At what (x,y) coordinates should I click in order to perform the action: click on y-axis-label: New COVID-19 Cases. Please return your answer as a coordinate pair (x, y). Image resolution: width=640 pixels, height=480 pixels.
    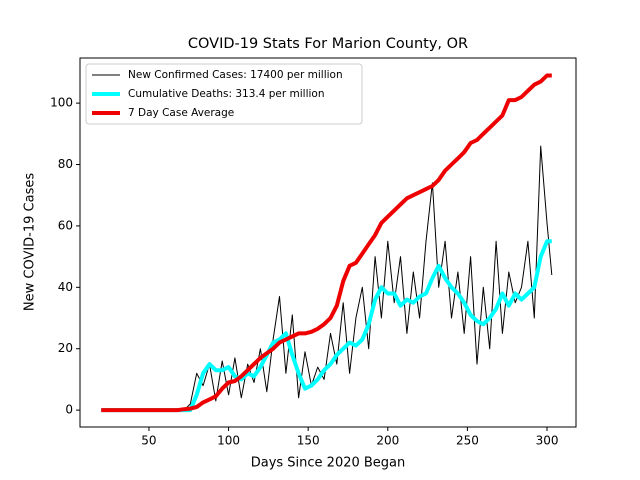
    Looking at the image, I should click on (30, 242).